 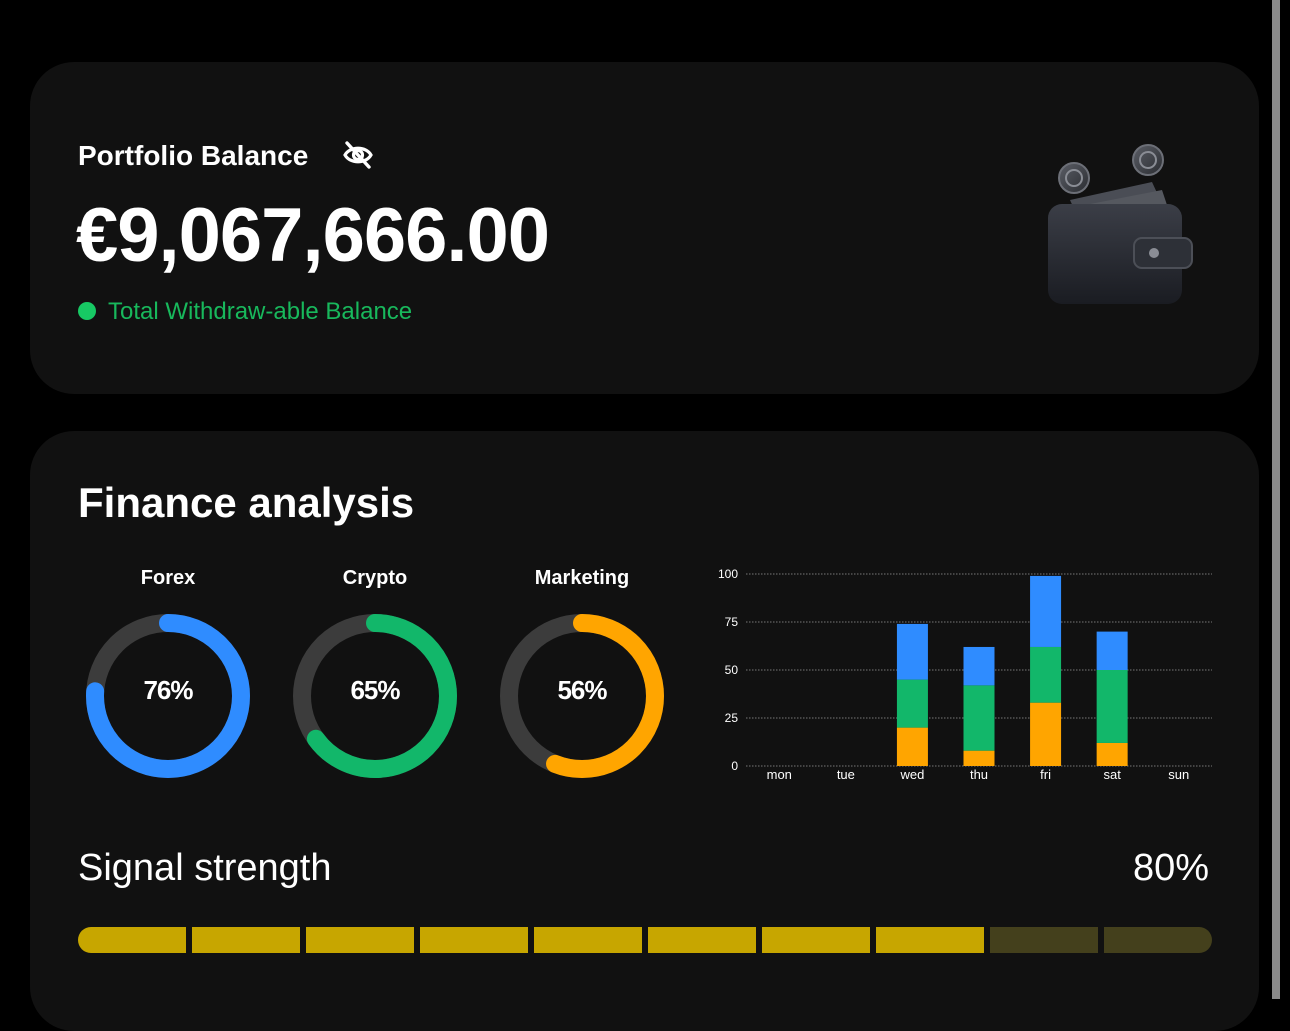 I want to click on x-tick-label: sat, so click(x=1112, y=774).